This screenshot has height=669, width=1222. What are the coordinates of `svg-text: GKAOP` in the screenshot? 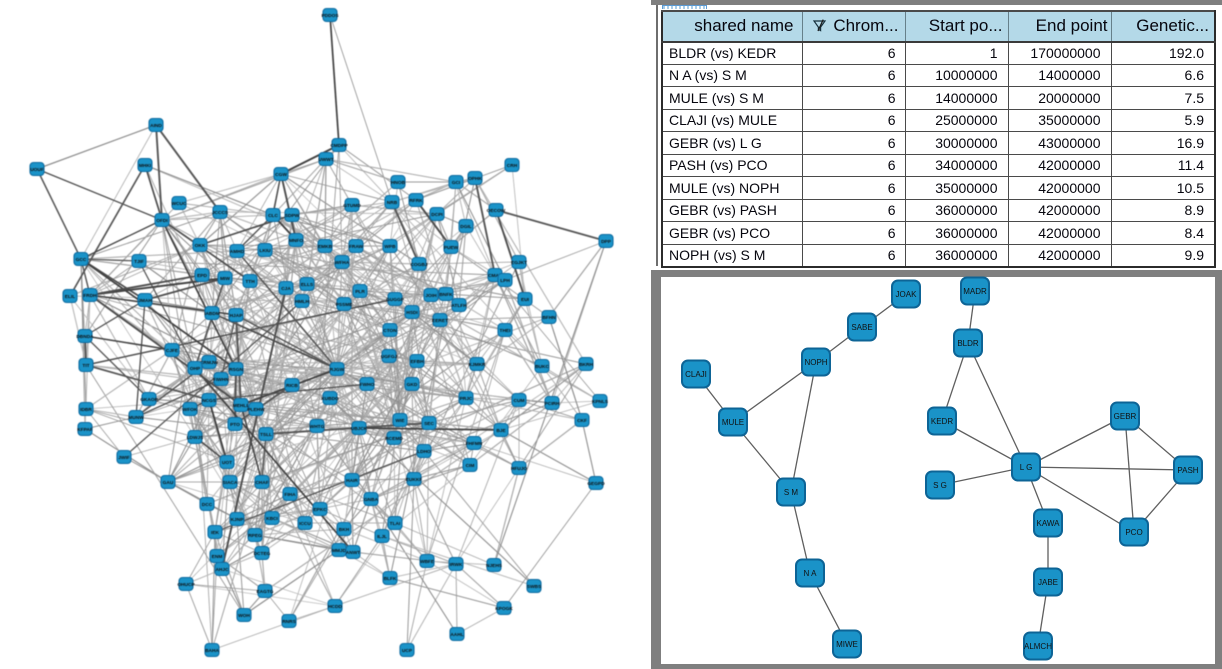 It's located at (149, 400).